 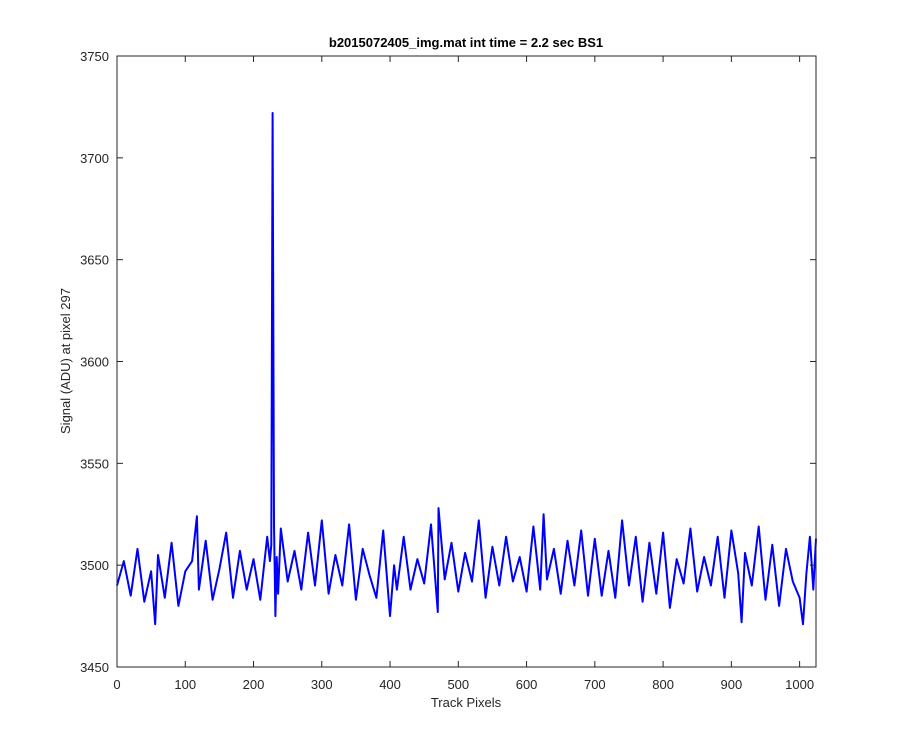 What do you see at coordinates (322, 684) in the screenshot?
I see `x-tick-label: 300` at bounding box center [322, 684].